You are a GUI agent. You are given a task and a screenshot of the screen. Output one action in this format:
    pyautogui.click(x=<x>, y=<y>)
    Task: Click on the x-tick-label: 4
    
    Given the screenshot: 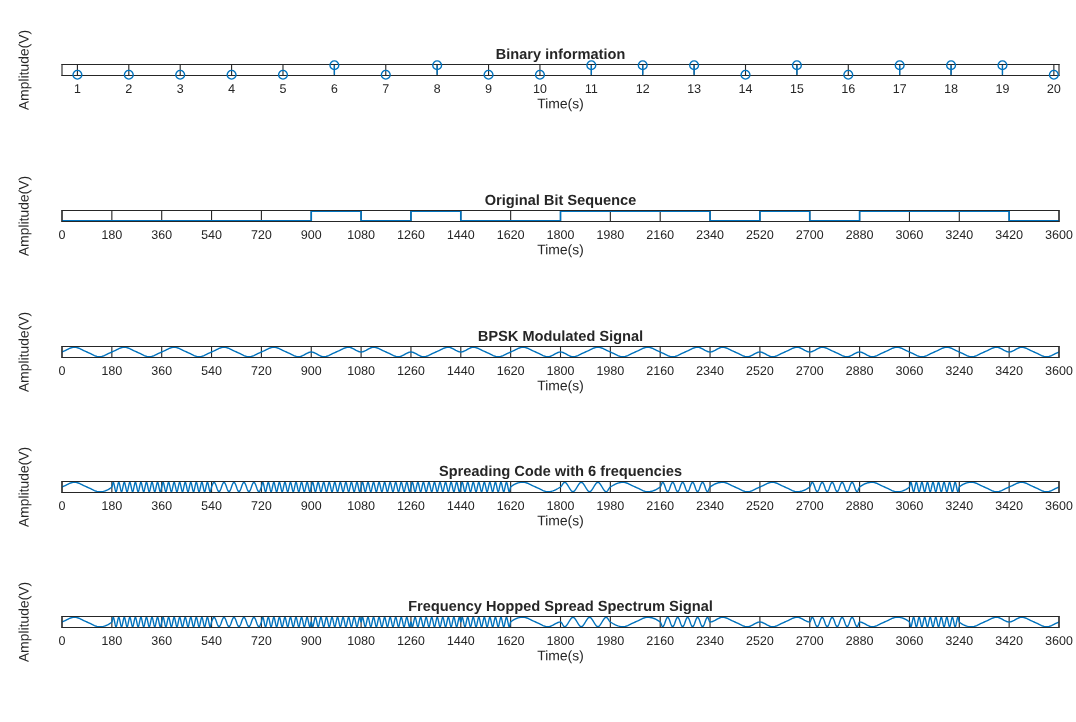 What is the action you would take?
    pyautogui.click(x=231, y=88)
    